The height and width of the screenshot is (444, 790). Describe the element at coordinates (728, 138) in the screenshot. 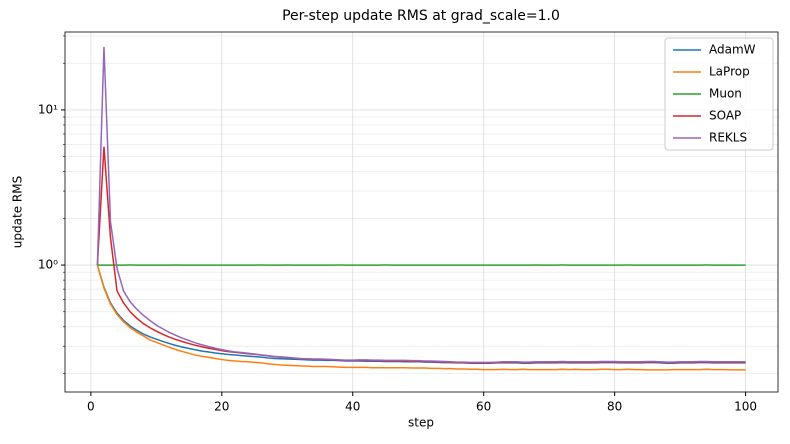

I see `legend-label: REKLS` at that location.